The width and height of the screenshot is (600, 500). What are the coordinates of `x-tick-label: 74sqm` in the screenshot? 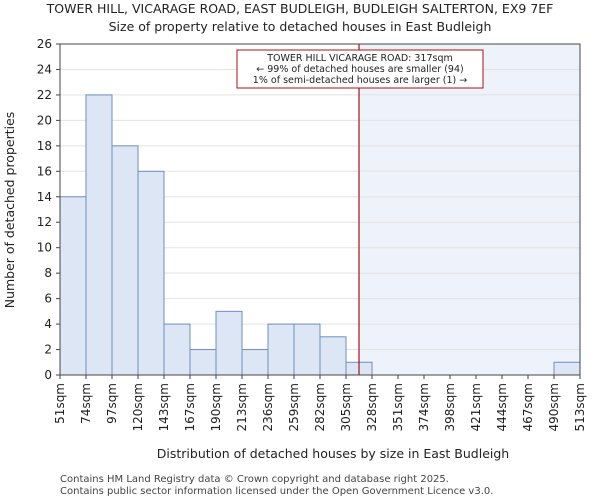 It's located at (86, 403).